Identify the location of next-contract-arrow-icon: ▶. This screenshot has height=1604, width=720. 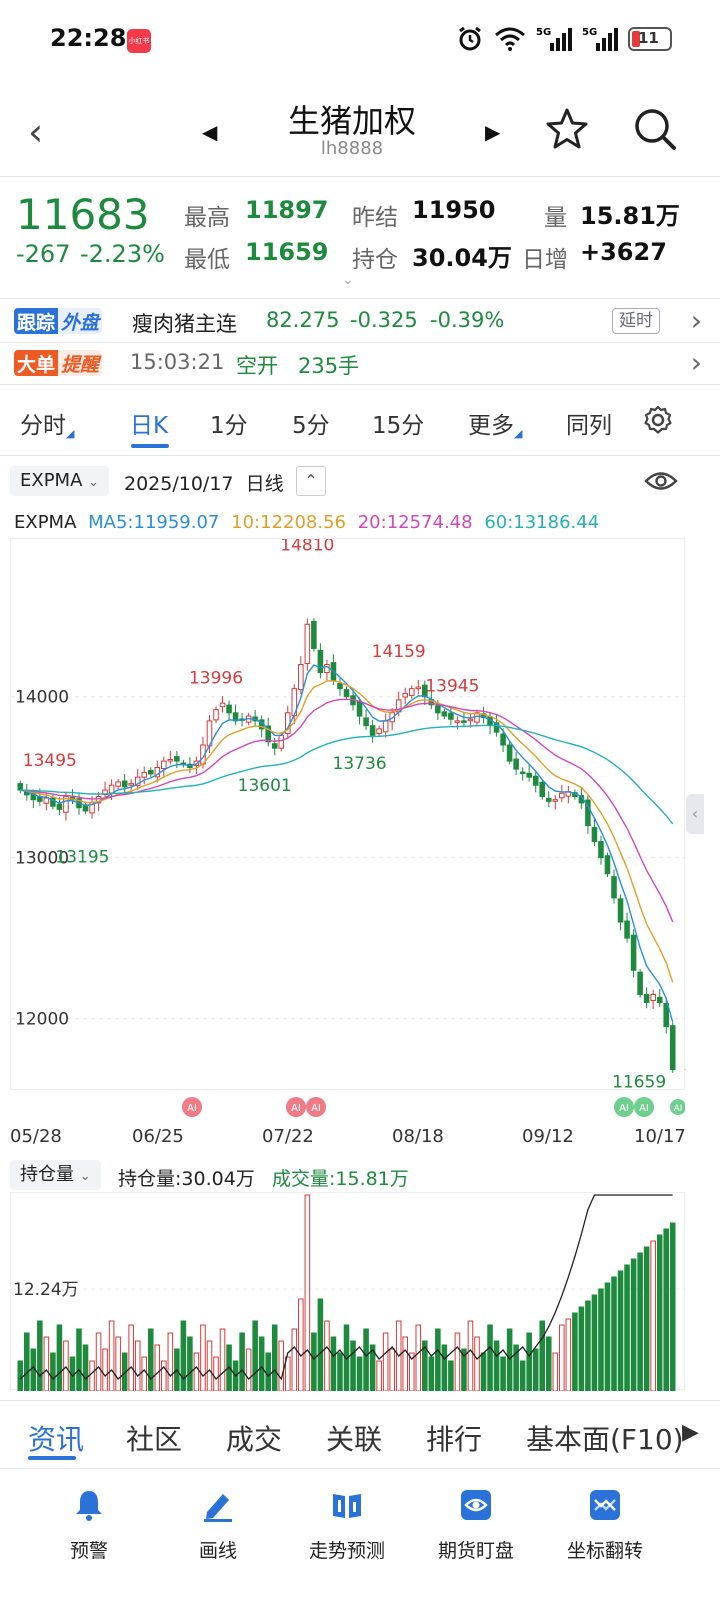
(493, 132).